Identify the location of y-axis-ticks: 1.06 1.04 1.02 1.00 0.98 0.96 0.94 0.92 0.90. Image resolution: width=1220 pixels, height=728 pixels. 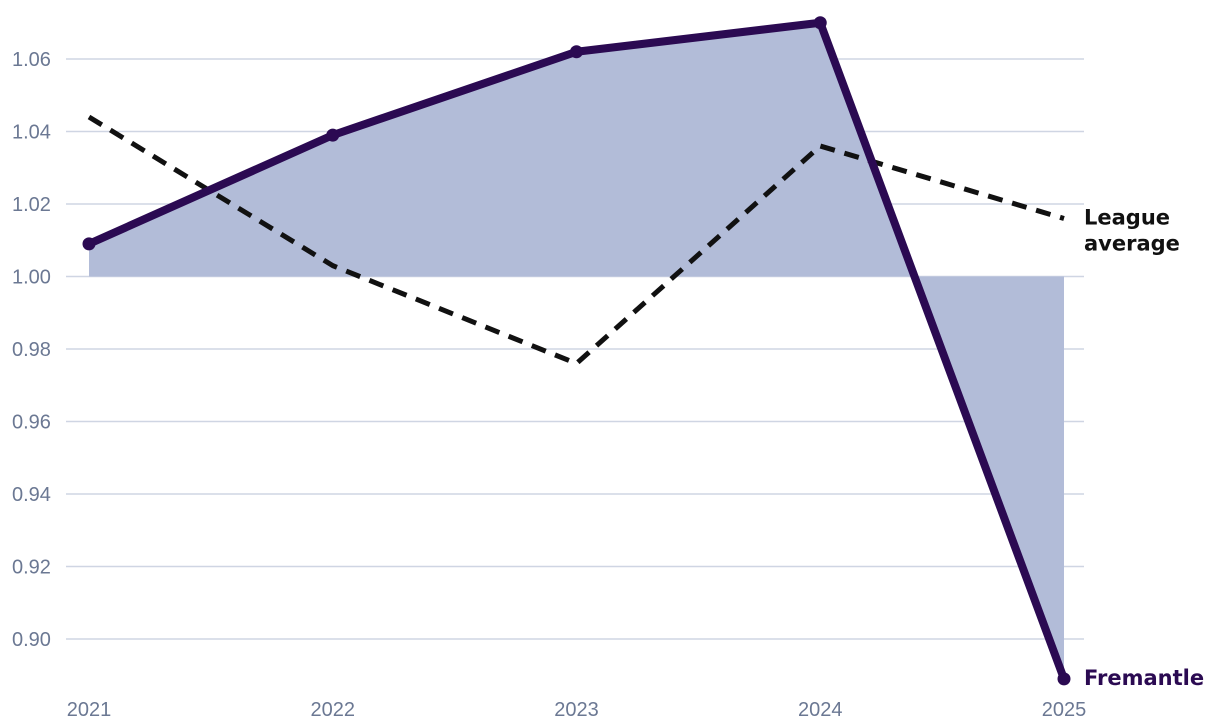
(31, 350).